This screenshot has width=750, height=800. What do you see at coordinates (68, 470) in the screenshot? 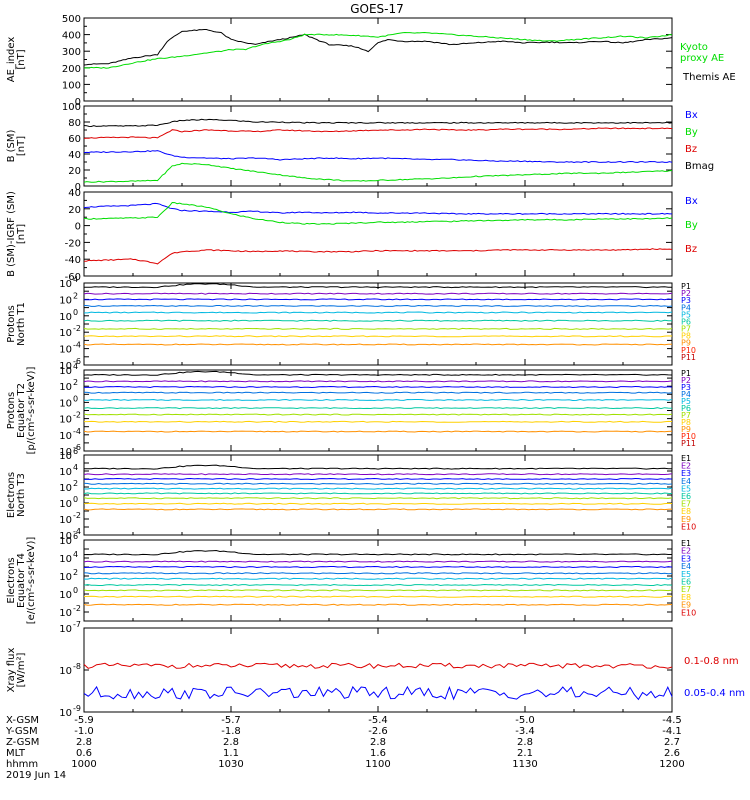
I see `y-tick-label: 10⁴` at bounding box center [68, 470].